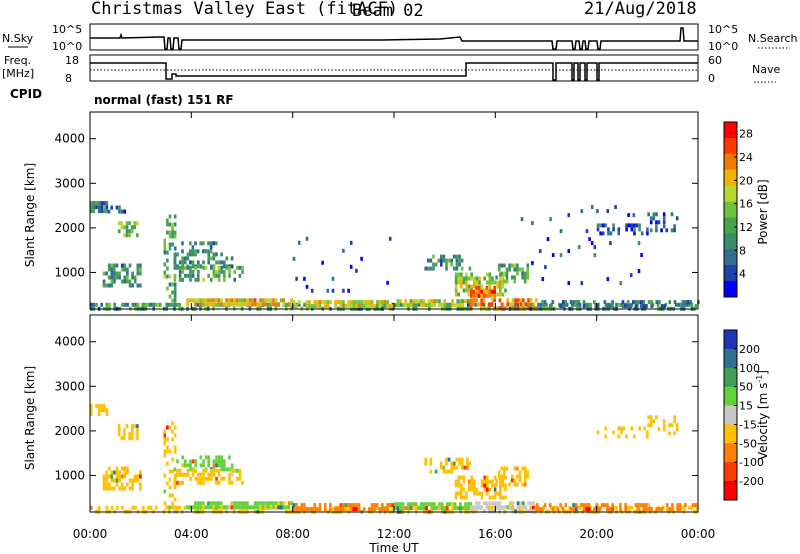 The height and width of the screenshot is (554, 800). Describe the element at coordinates (763, 211) in the screenshot. I see `power-colorbar-label: Power [dB]` at that location.